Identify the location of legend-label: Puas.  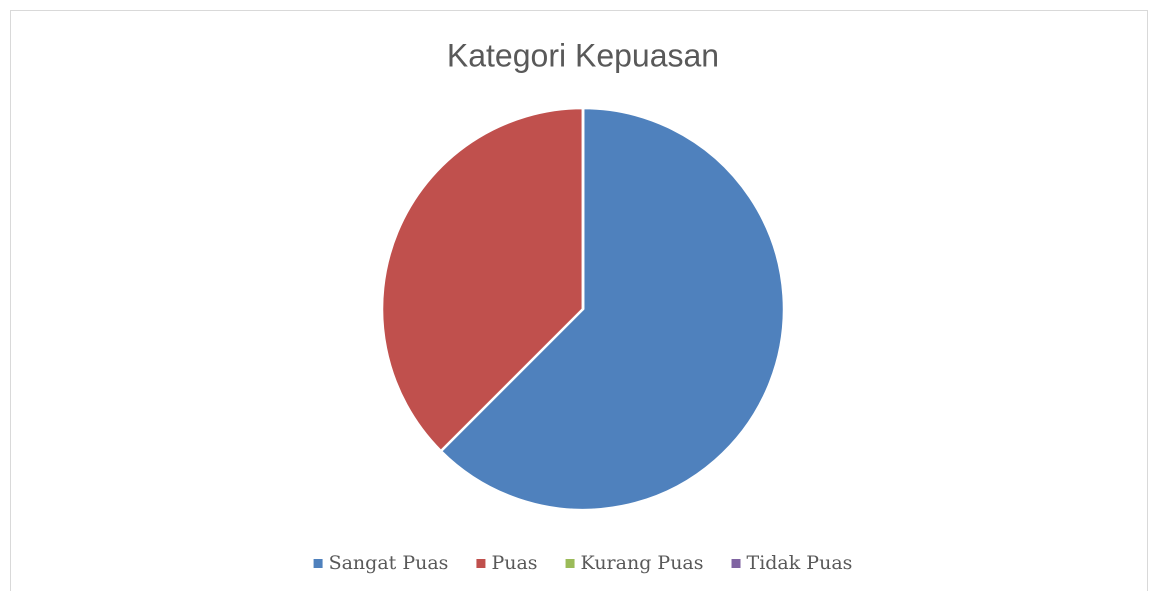
(514, 563).